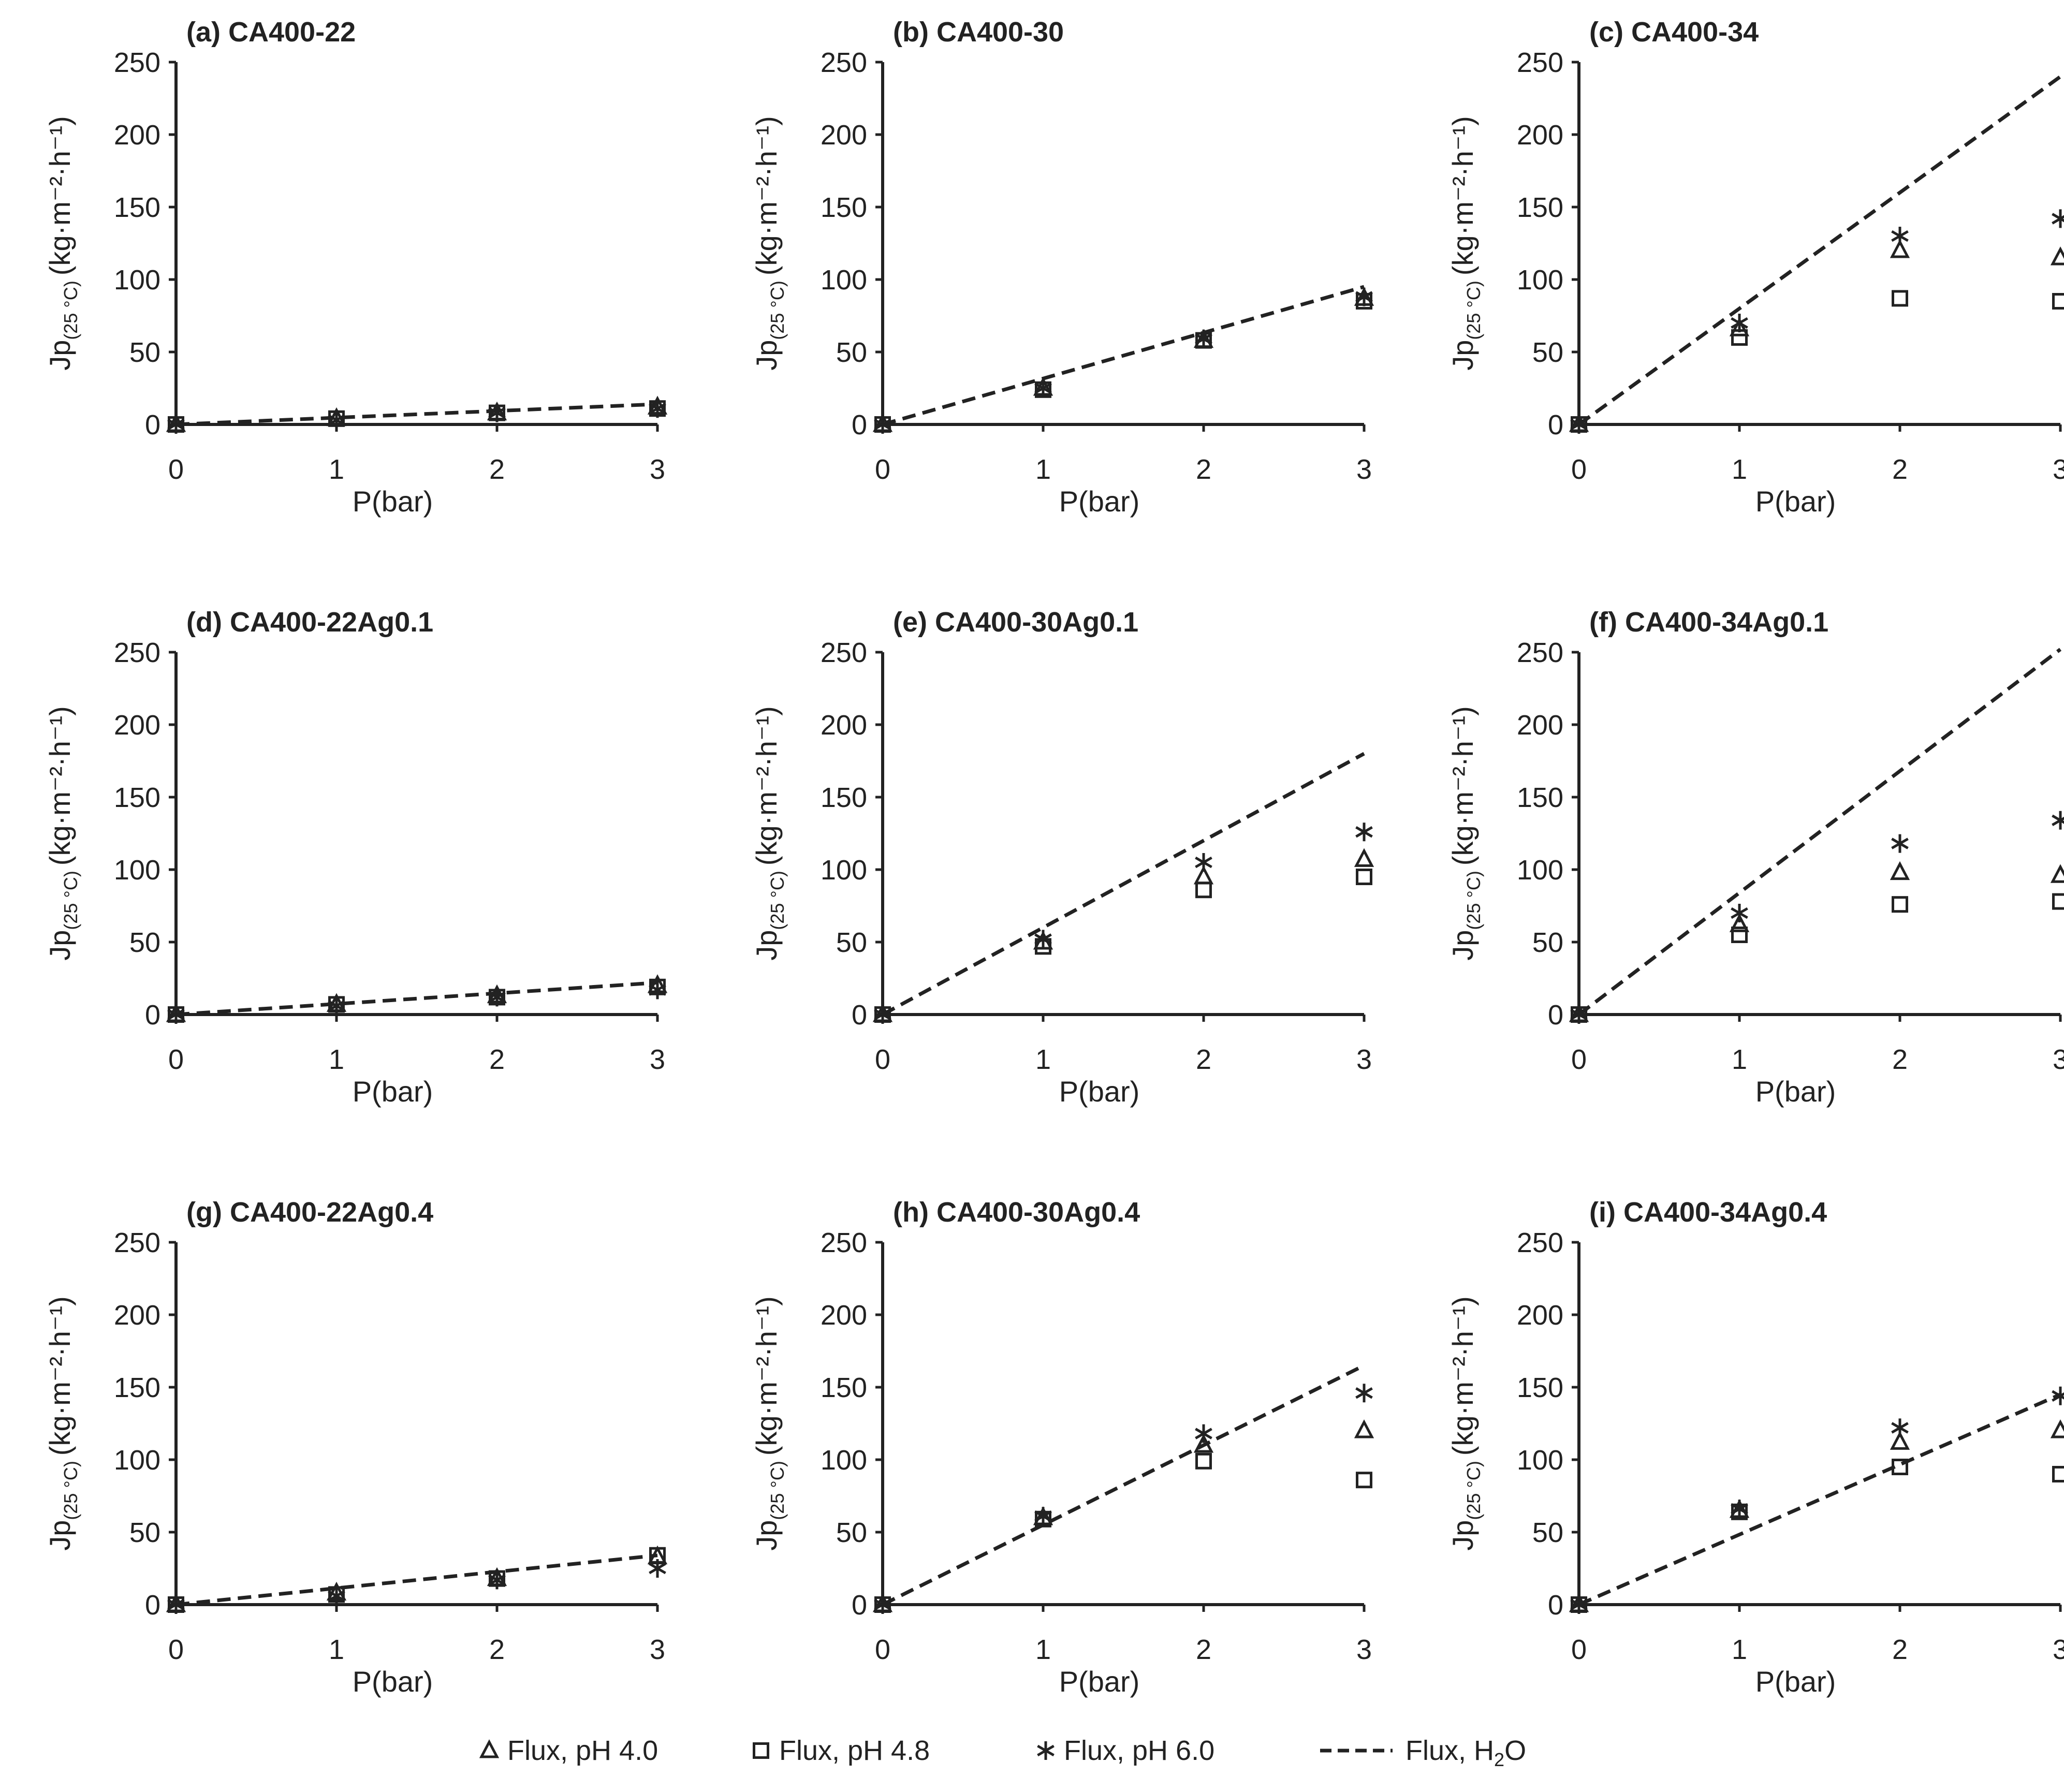 The height and width of the screenshot is (1792, 2064). I want to click on chart-title: (i) CA400-34Ag0.4, so click(1708, 1212).